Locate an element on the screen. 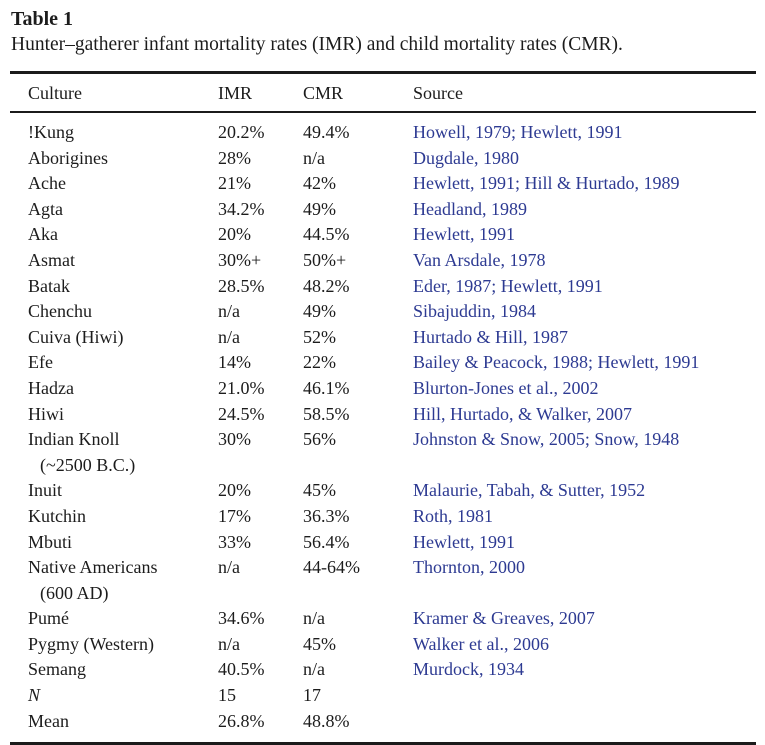 This screenshot has width=765, height=745. table-row: Chenchu n/a 49% Sibajuddin, 1984 is located at coordinates (383, 312).